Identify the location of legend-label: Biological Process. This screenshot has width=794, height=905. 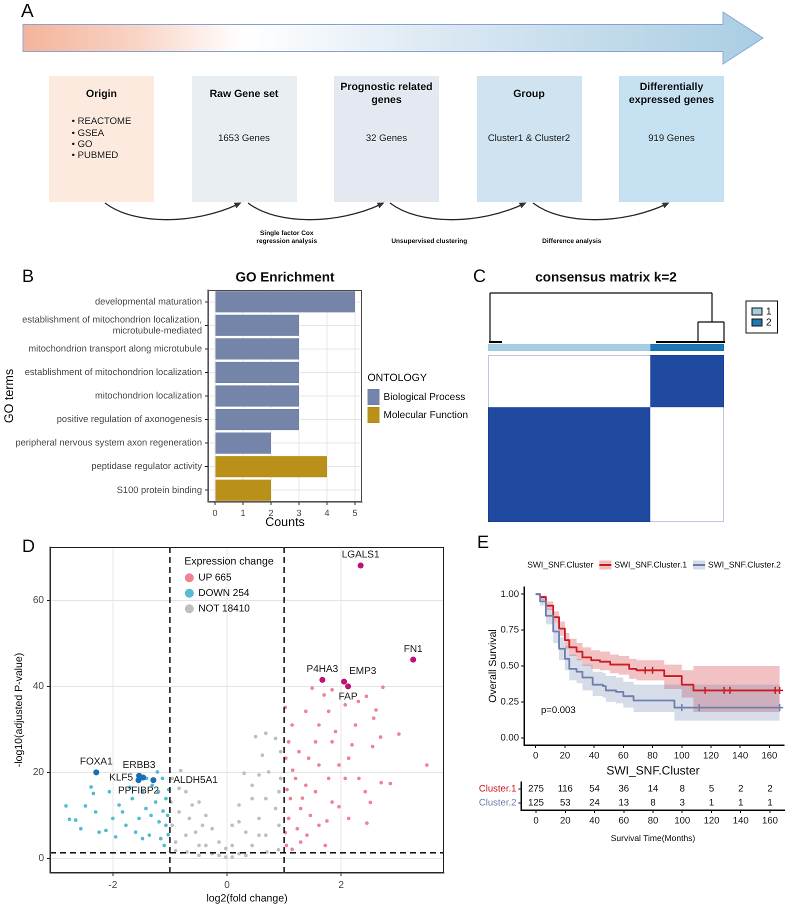
(425, 397).